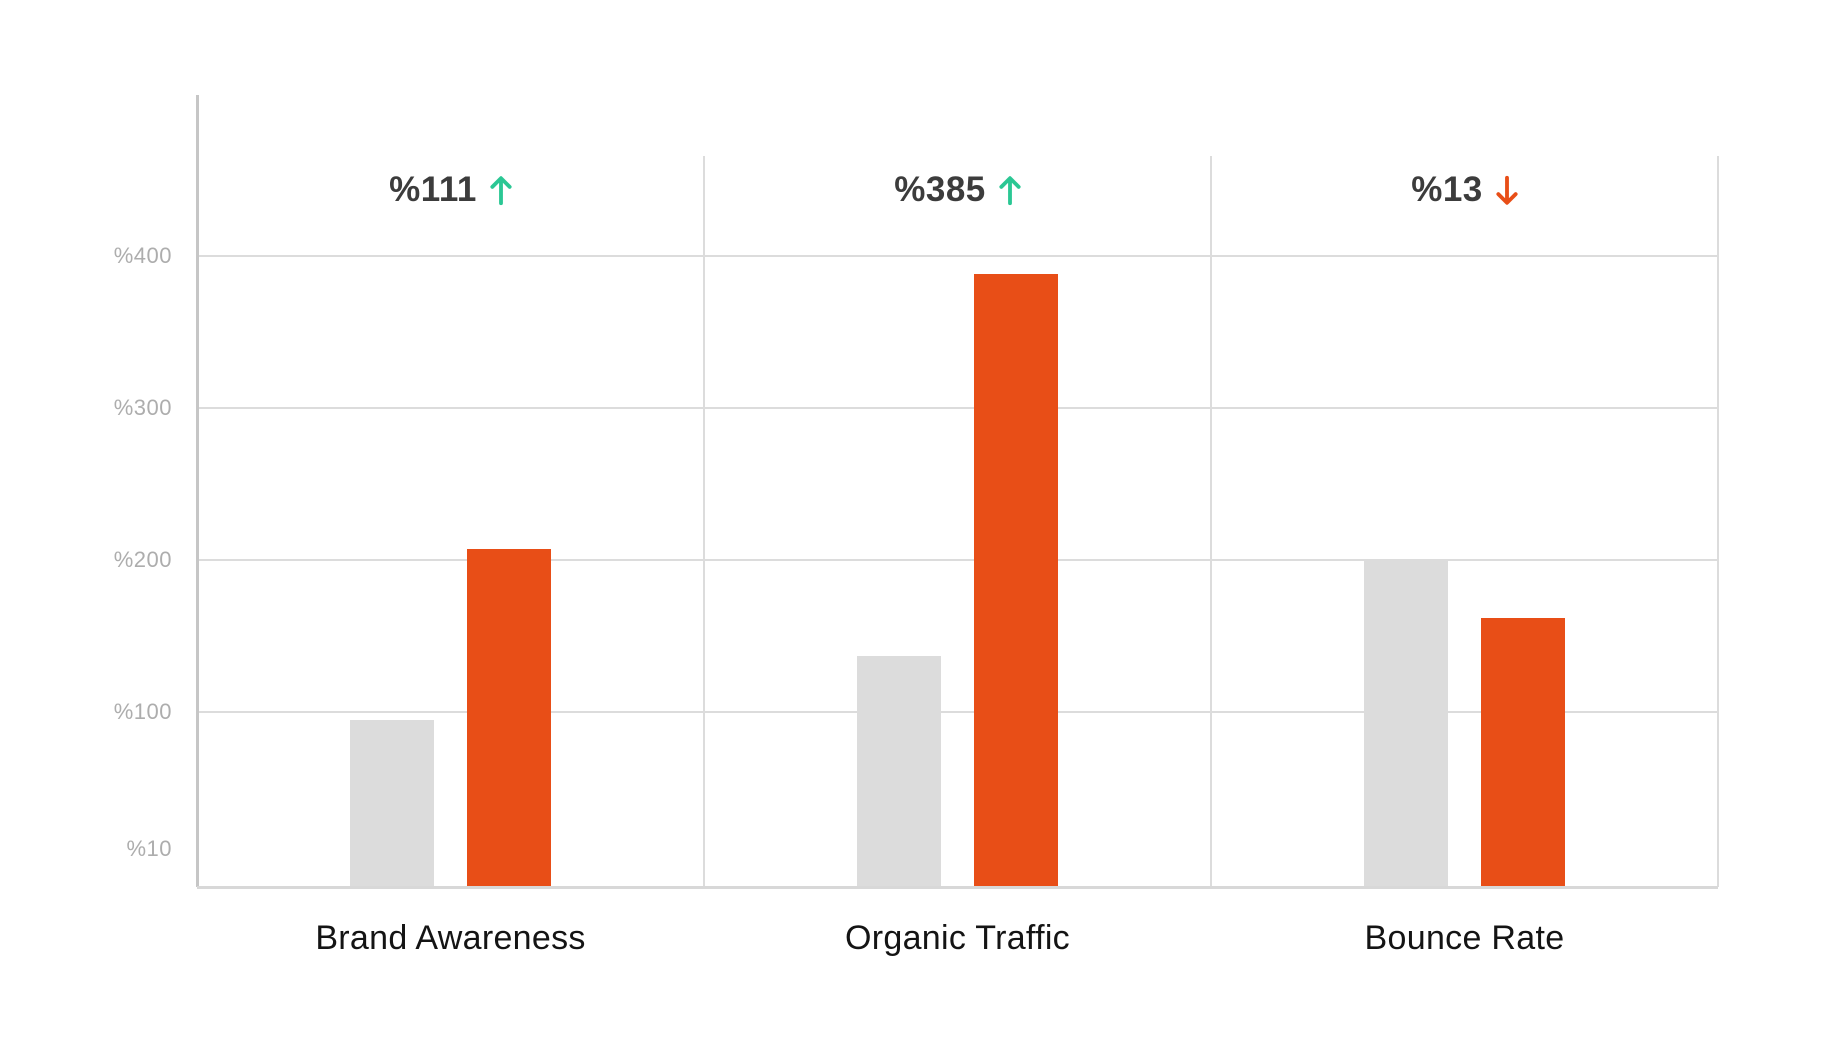 Image resolution: width=1842 pixels, height=1049 pixels. I want to click on plot-right-border, so click(1718, 521).